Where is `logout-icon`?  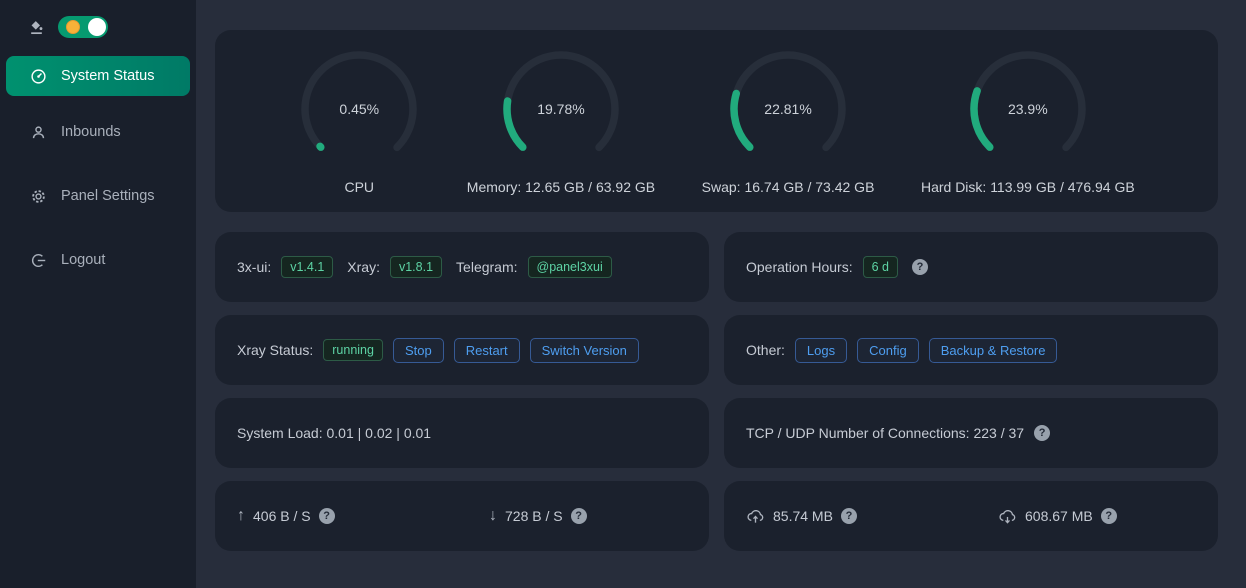
logout-icon is located at coordinates (38, 260).